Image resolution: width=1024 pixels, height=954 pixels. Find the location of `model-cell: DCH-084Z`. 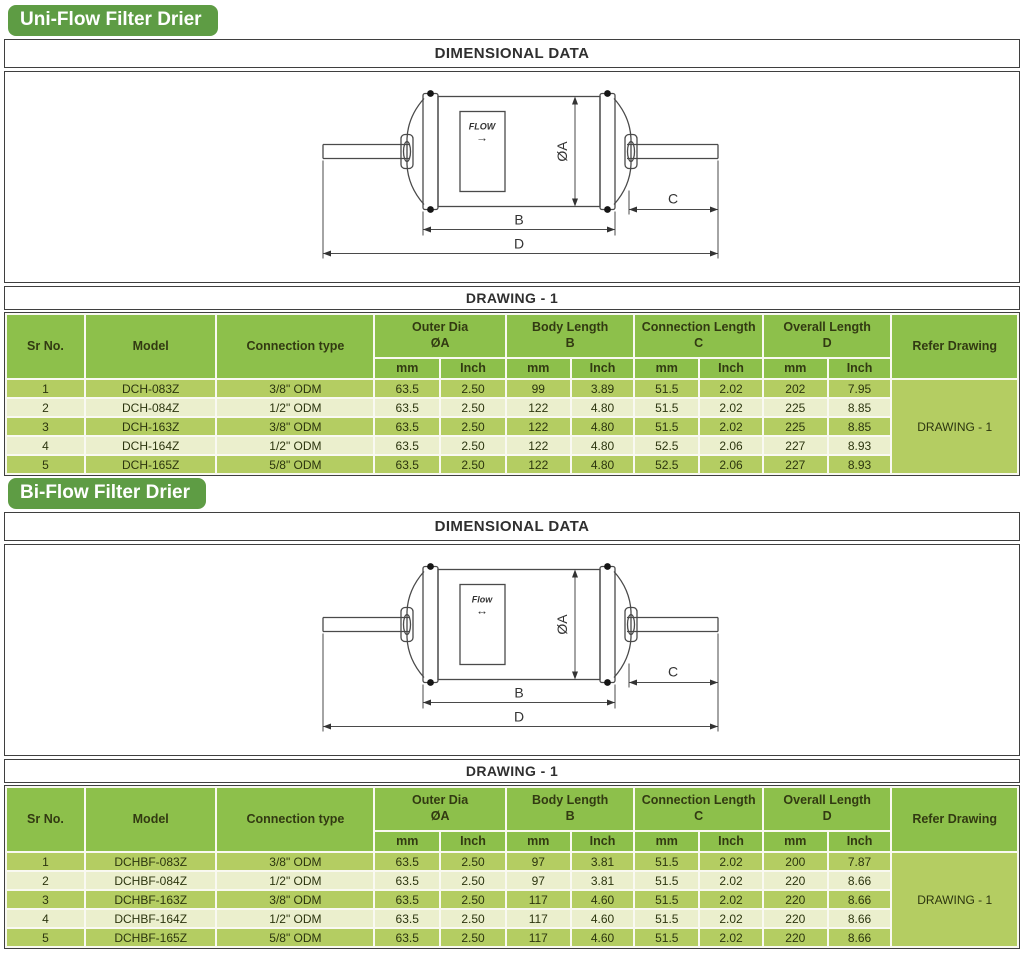

model-cell: DCH-084Z is located at coordinates (150, 407).